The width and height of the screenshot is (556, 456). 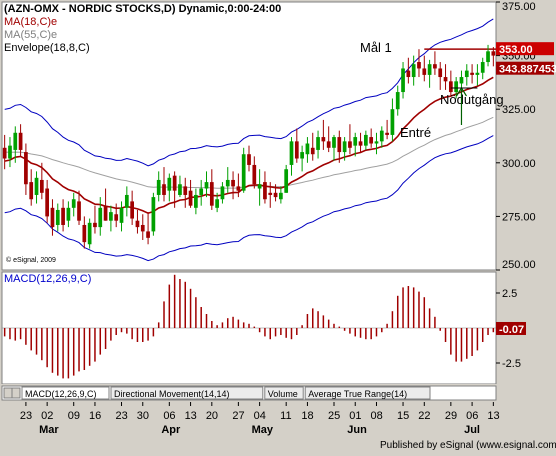 I want to click on level-price-tag, so click(x=525, y=49).